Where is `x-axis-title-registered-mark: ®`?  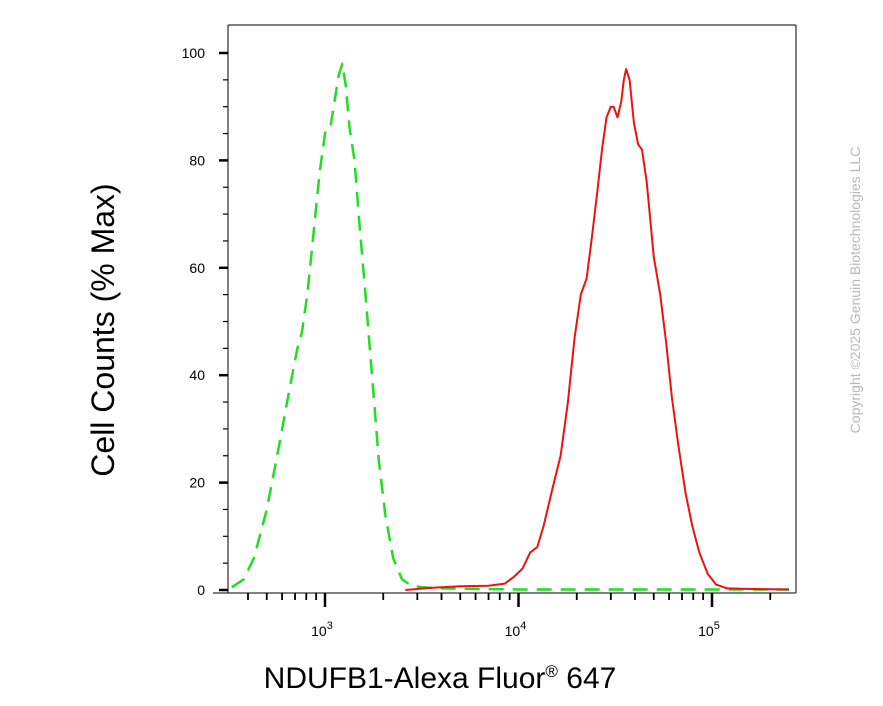
x-axis-title-registered-mark: ® is located at coordinates (551, 671).